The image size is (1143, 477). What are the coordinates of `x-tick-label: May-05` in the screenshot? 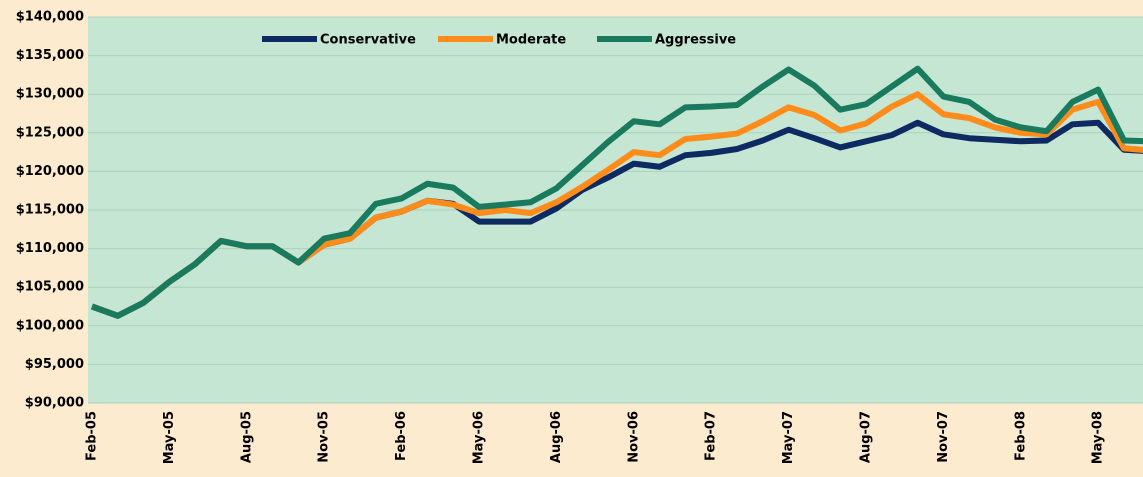 It's located at (169, 437).